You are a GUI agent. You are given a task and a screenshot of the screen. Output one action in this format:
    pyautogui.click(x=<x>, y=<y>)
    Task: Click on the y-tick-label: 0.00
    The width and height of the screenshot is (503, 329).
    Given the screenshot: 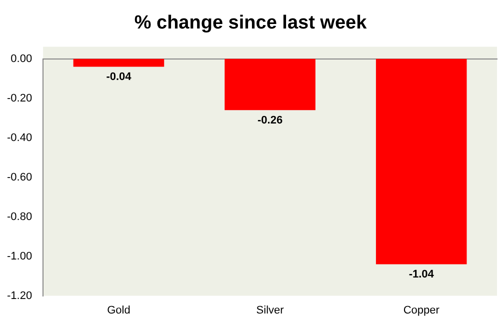 What is the action you would take?
    pyautogui.click(x=21, y=58)
    